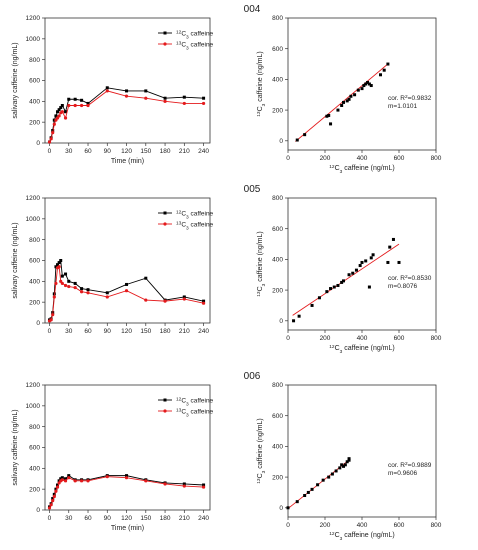 The height and width of the screenshot is (550, 478). I want to click on y-tick-label: 1200, so click(33, 385).